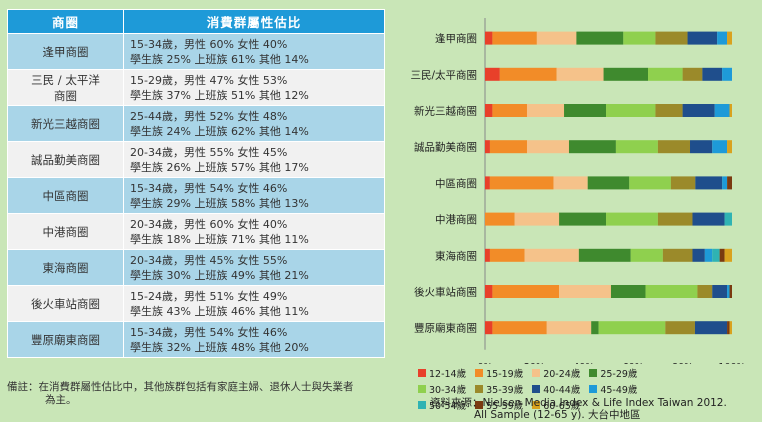 This screenshot has height=422, width=762. Describe the element at coordinates (65, 231) in the screenshot. I see `circle-name: 中港商圈` at that location.